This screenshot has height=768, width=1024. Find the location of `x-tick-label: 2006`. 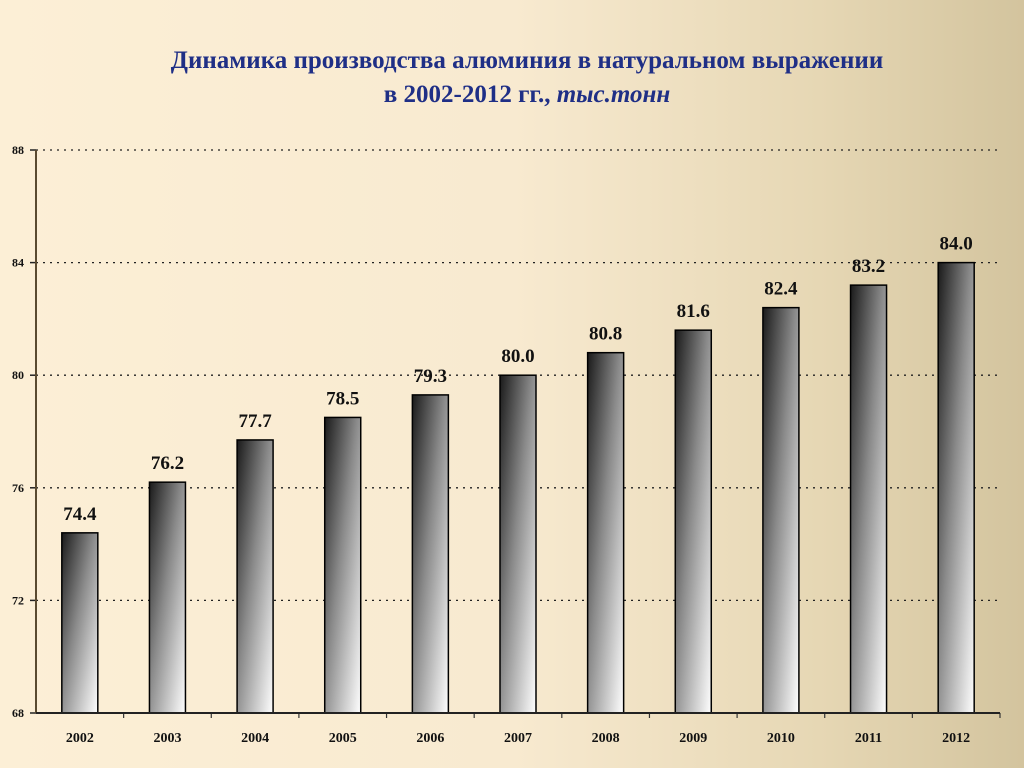

x-tick-label: 2006 is located at coordinates (430, 738).